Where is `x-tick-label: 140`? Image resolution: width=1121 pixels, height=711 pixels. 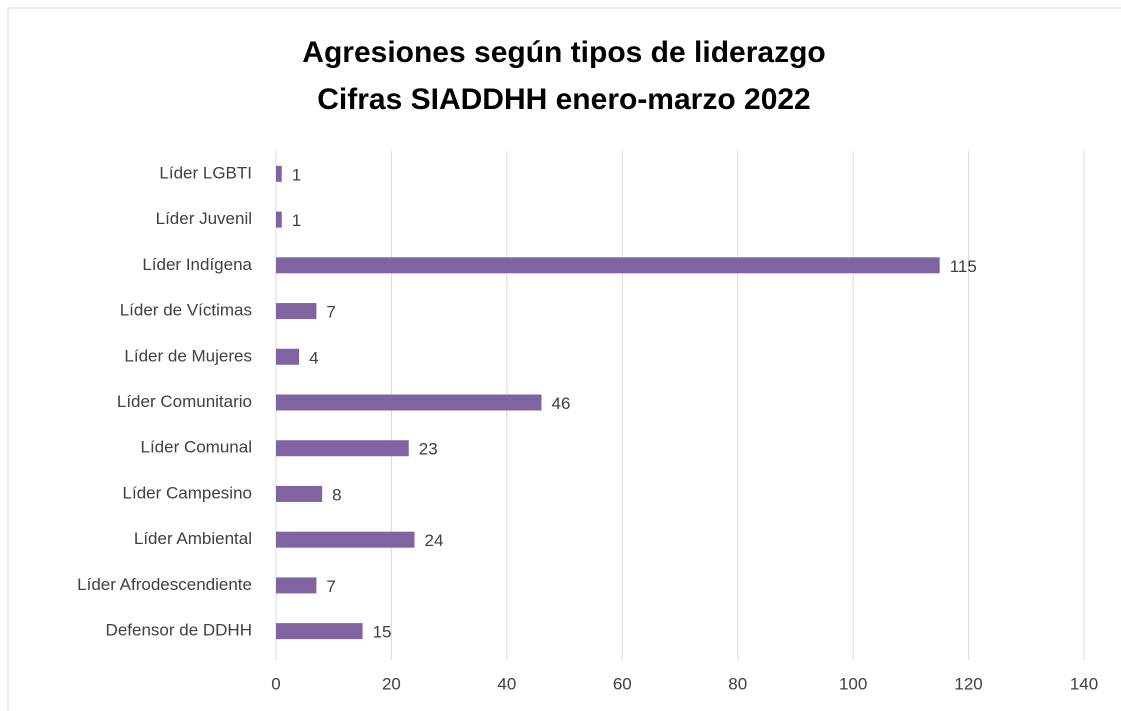
x-tick-label: 140 is located at coordinates (1084, 683).